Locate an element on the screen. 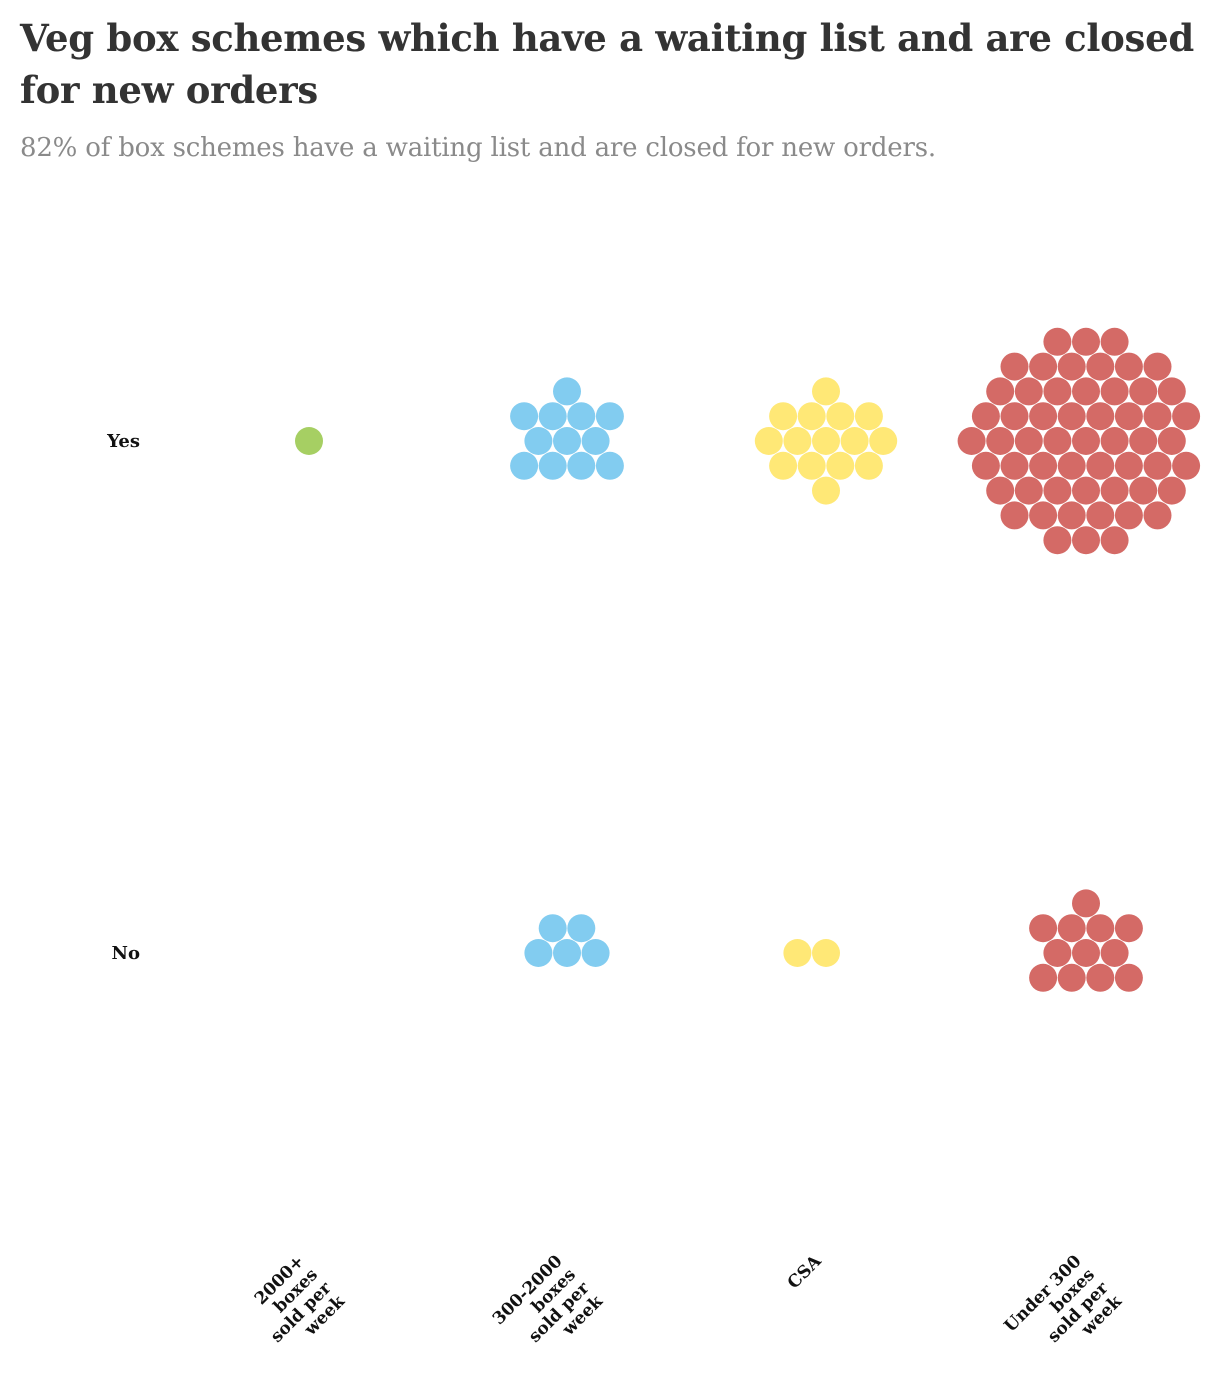 Image resolution: width=1230 pixels, height=1382 pixels. row-label-no: No is located at coordinates (126, 953).